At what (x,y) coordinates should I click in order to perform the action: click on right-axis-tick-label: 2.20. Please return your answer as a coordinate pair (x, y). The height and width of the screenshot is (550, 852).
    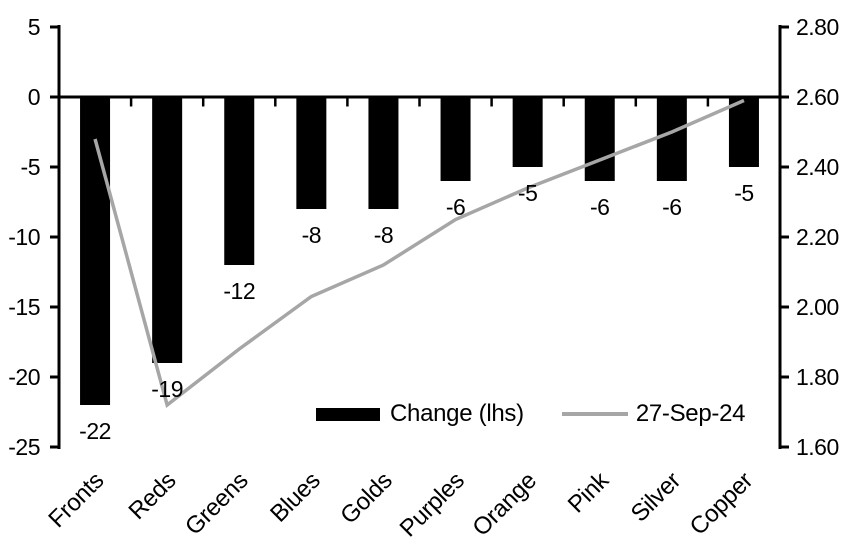
    Looking at the image, I should click on (817, 237).